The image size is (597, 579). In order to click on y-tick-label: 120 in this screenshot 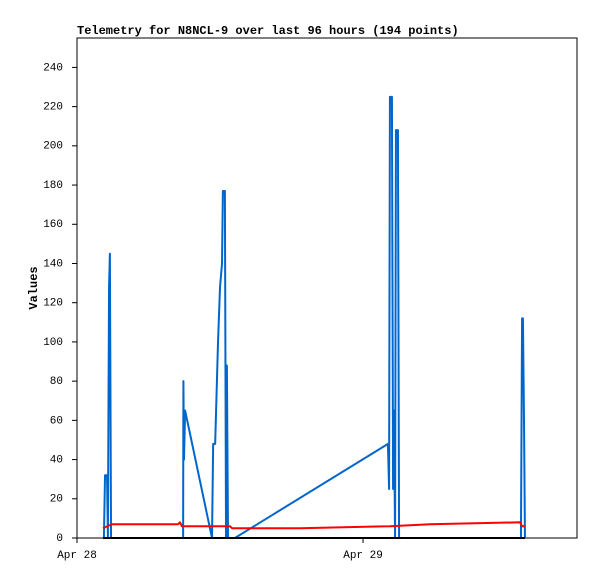, I will do `click(53, 304)`.